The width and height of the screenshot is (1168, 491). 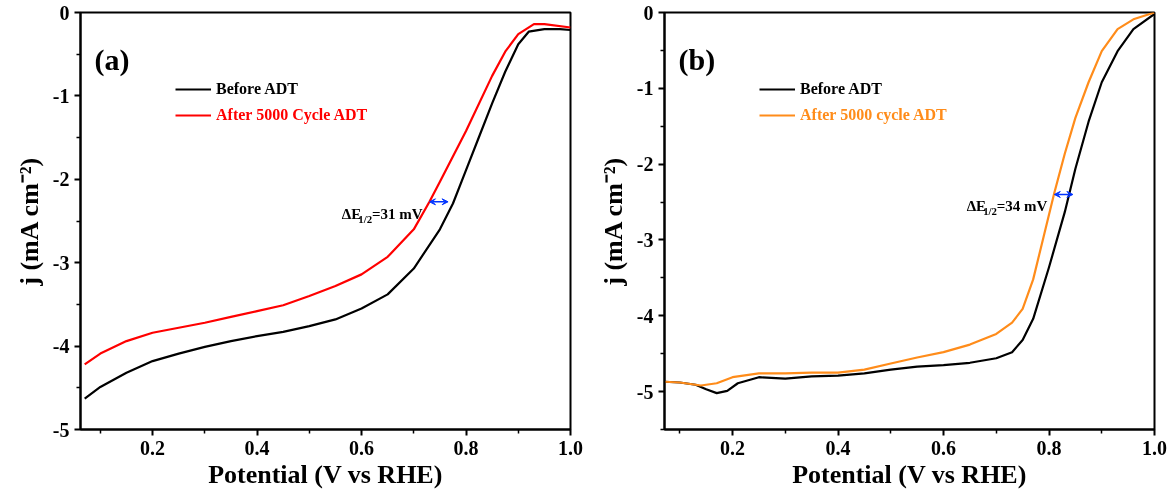 What do you see at coordinates (873, 115) in the screenshot?
I see `legend-label: After 5000 cycle ADT` at bounding box center [873, 115].